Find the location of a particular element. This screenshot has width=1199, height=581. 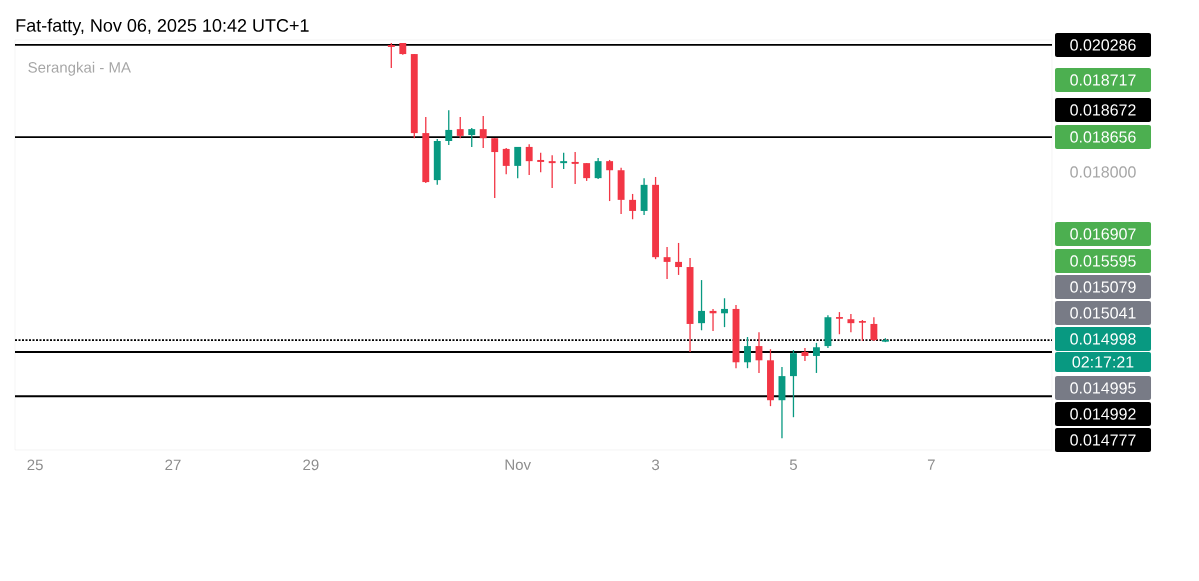

x-tick-label: 3 is located at coordinates (655, 465).